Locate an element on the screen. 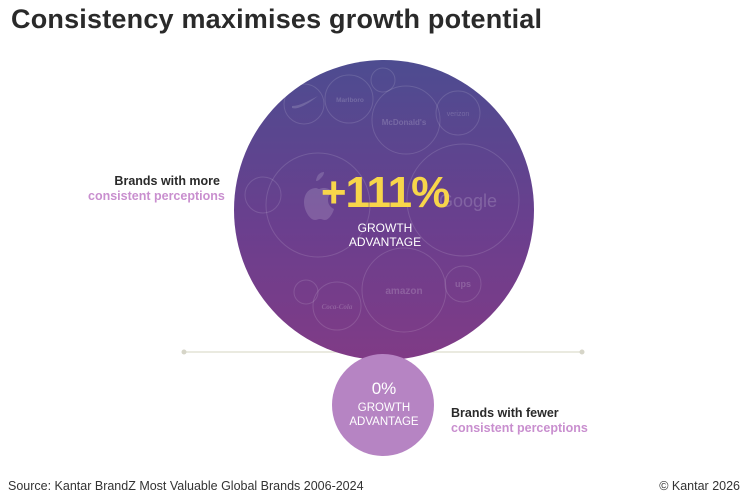 The width and height of the screenshot is (750, 500). nike-swoosh-icon is located at coordinates (305, 102).